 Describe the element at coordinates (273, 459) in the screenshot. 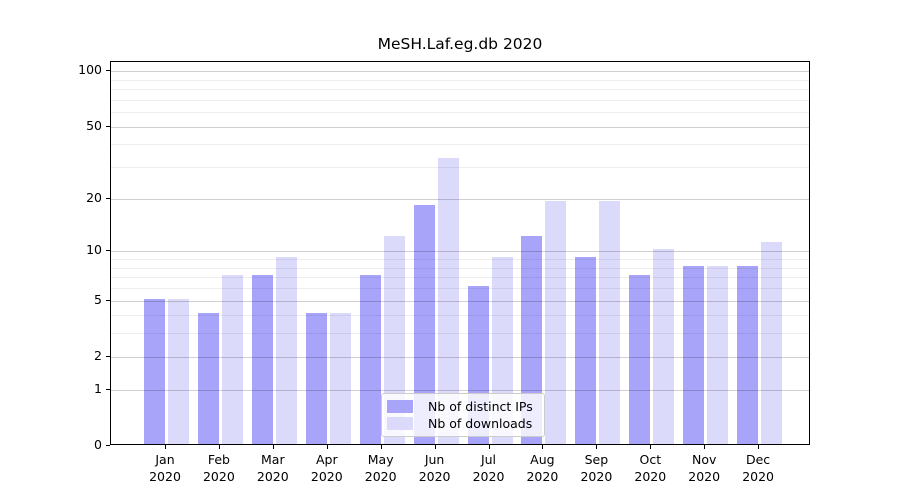

I see `x-tick-month: Mar` at that location.